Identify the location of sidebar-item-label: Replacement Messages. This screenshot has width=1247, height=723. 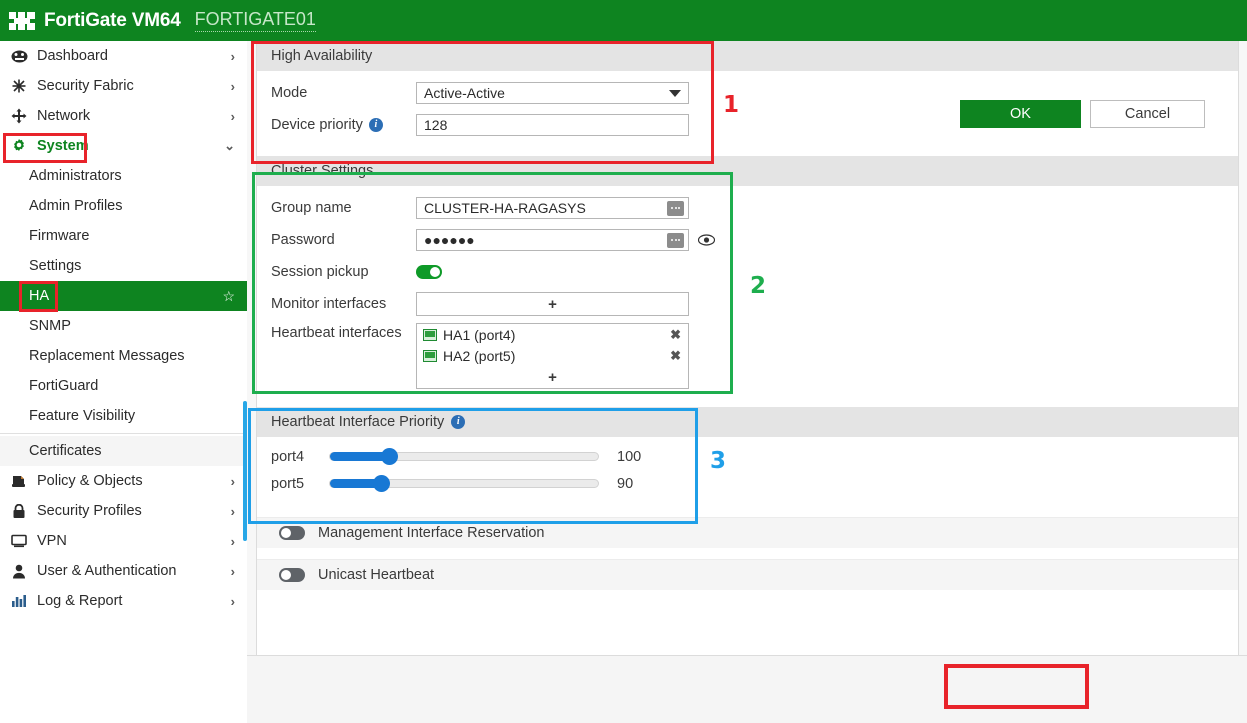
(107, 356).